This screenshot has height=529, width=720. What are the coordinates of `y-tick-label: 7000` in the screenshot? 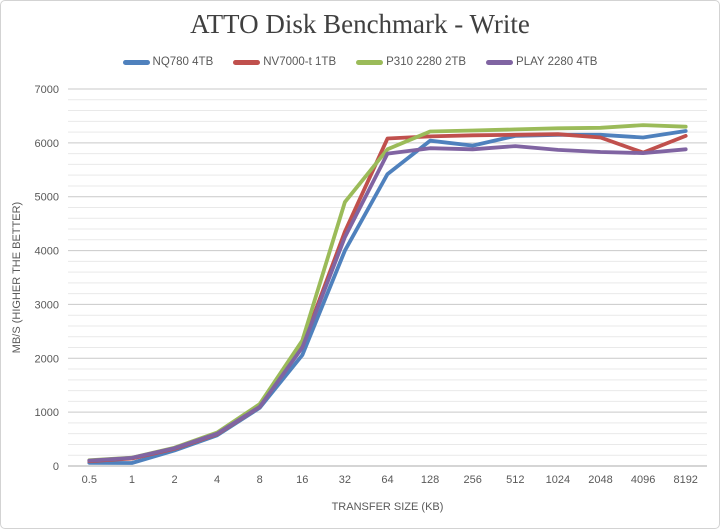 It's located at (47, 90).